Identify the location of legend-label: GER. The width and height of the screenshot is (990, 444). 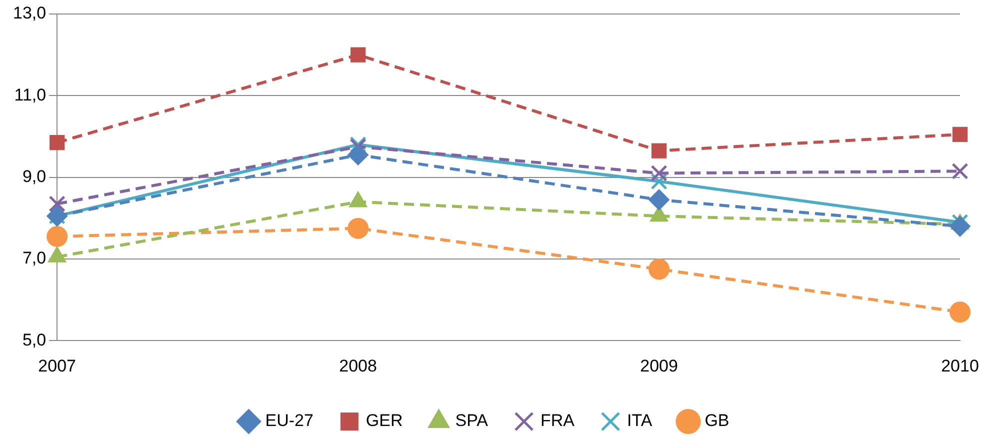
(384, 420).